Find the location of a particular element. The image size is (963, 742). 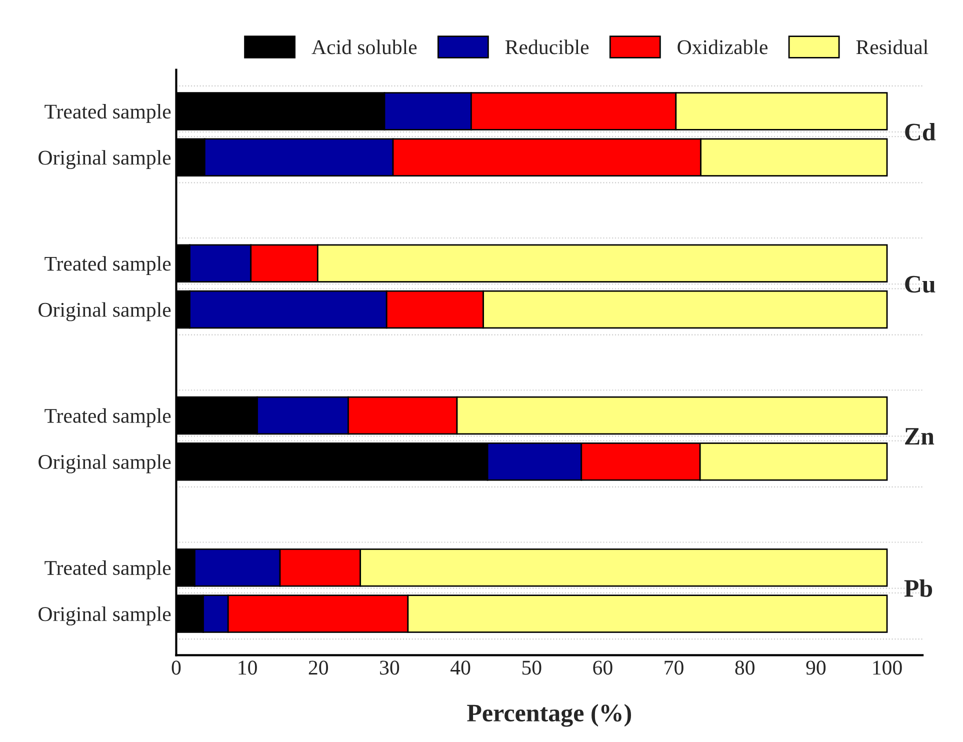

x-tick-label: 10 is located at coordinates (247, 667).